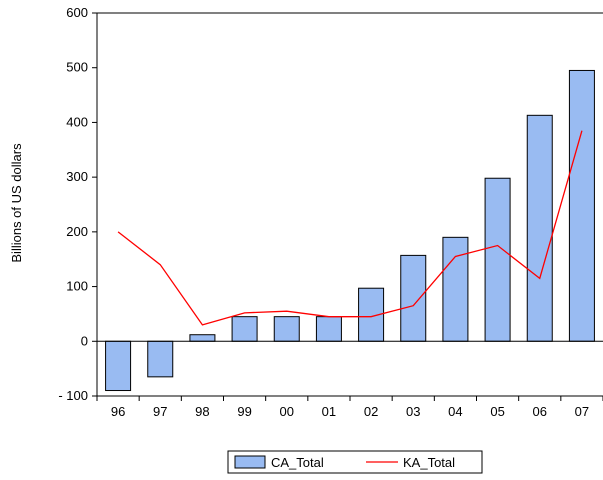 This screenshot has height=480, width=603. I want to click on x-tick-label: 97, so click(160, 411).